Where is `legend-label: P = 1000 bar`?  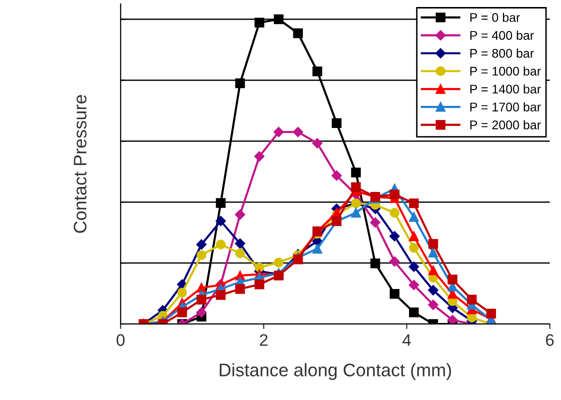
legend-label: P = 1000 bar is located at coordinates (505, 71).